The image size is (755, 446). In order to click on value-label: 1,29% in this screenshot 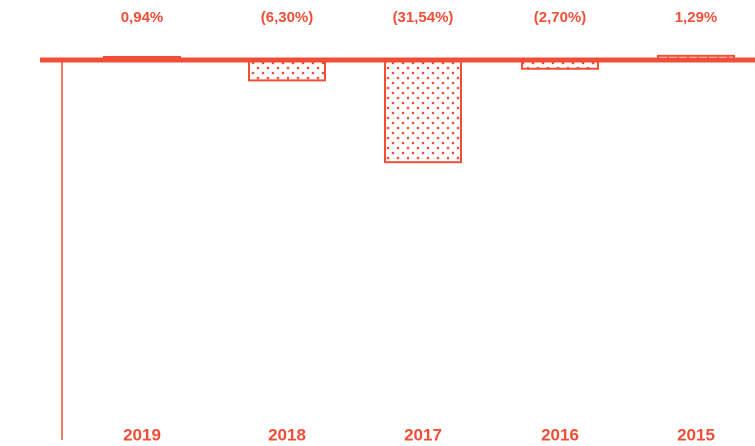, I will do `click(696, 17)`.